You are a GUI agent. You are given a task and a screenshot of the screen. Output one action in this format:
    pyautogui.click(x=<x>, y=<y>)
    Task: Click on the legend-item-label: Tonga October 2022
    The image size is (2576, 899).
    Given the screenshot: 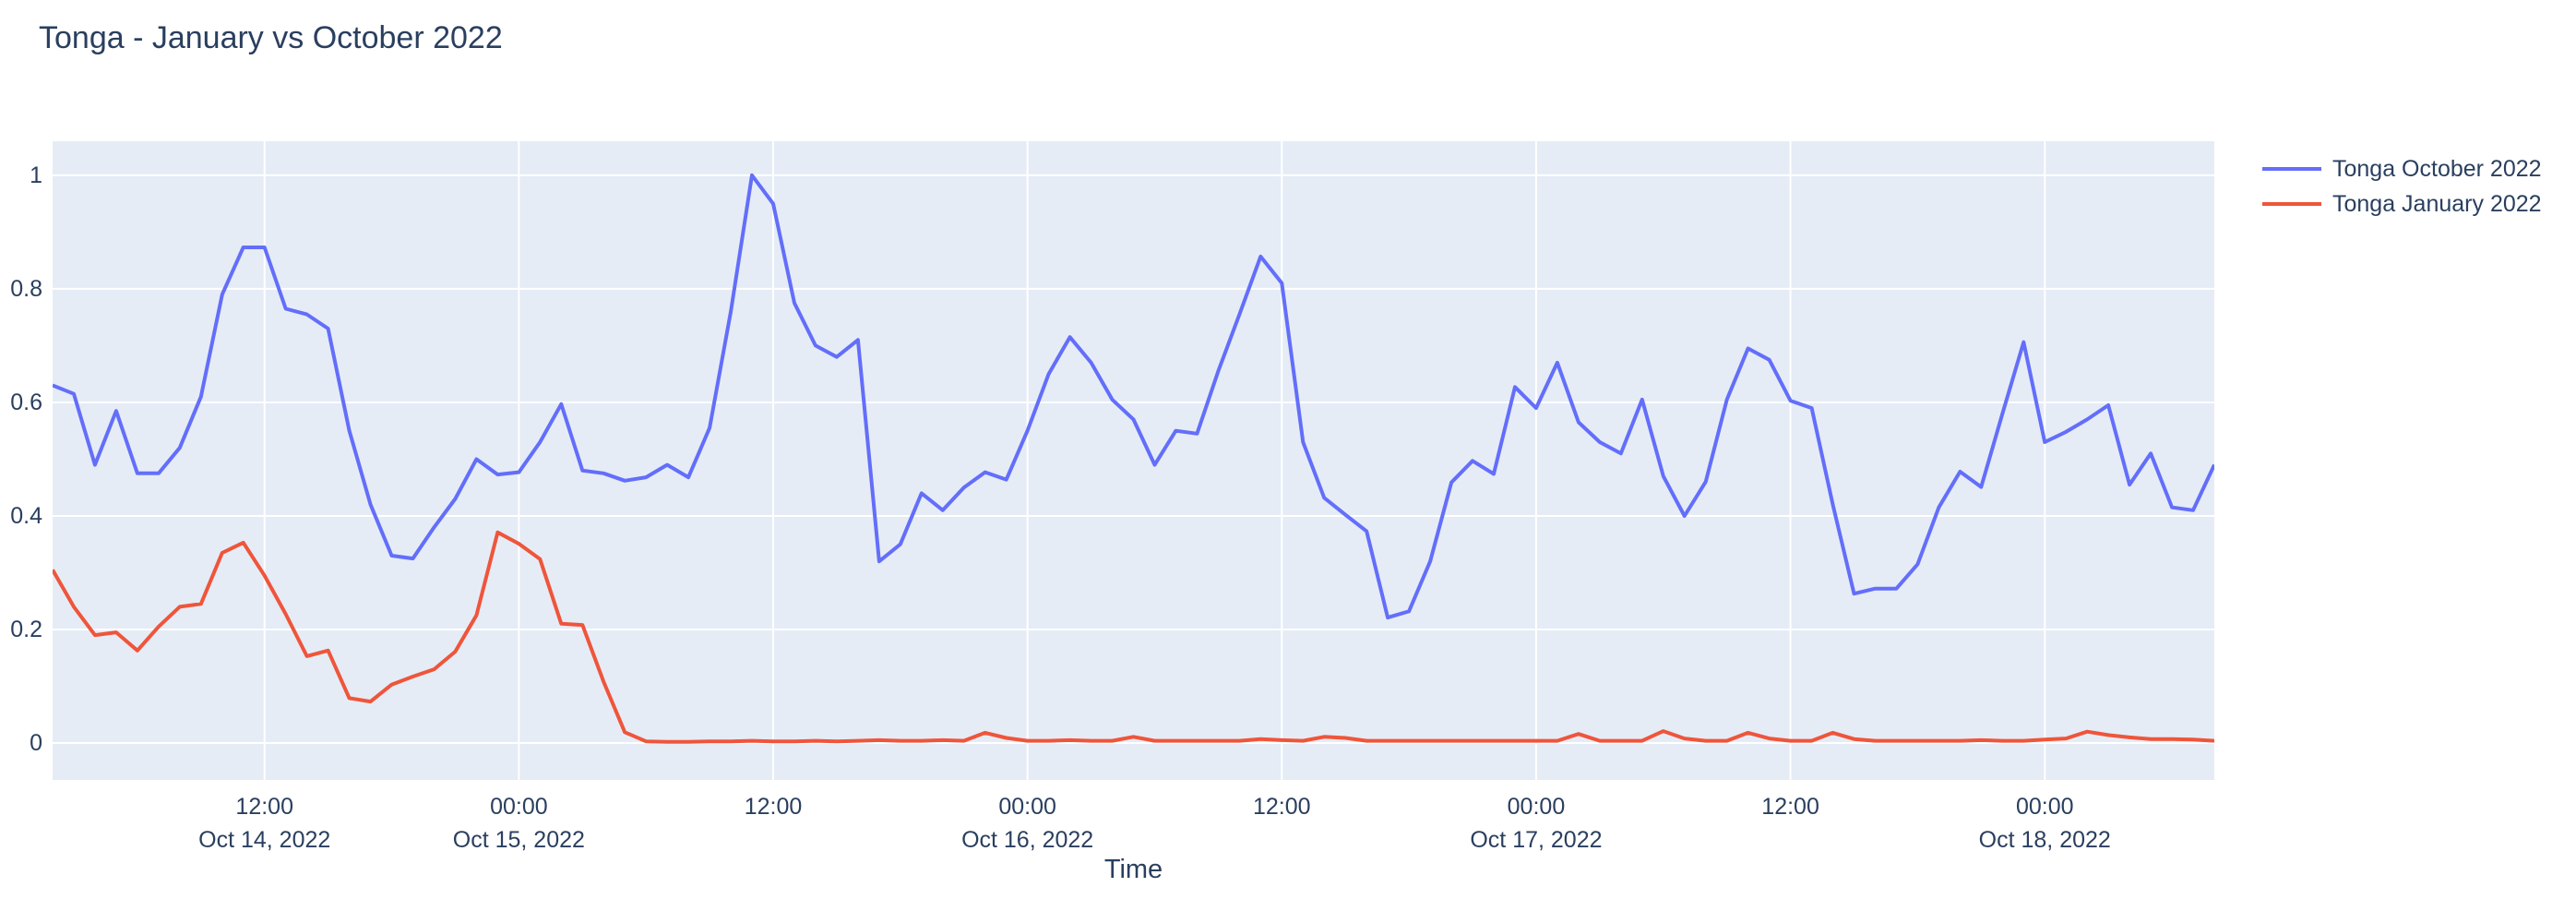 What is the action you would take?
    pyautogui.click(x=2437, y=168)
    